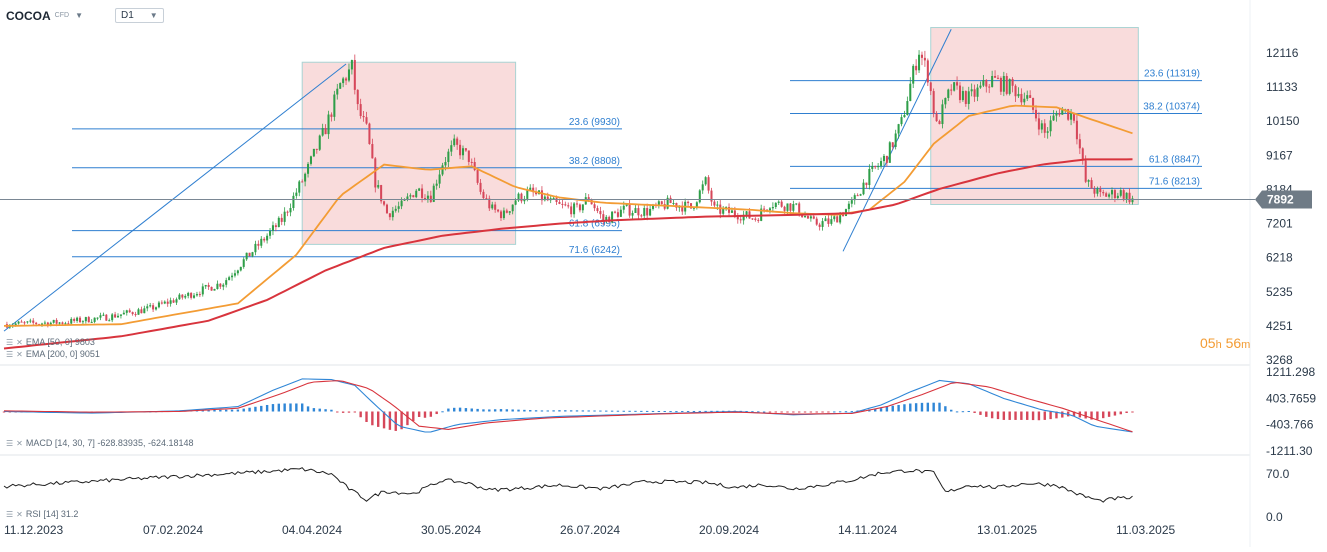  What do you see at coordinates (1279, 155) in the screenshot?
I see `price-tick-label: 9167` at bounding box center [1279, 155].